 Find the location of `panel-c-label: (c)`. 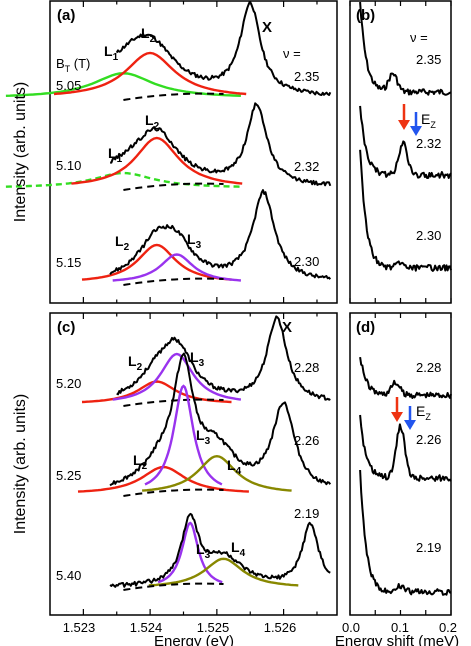

panel-c-label: (c) is located at coordinates (66, 327).